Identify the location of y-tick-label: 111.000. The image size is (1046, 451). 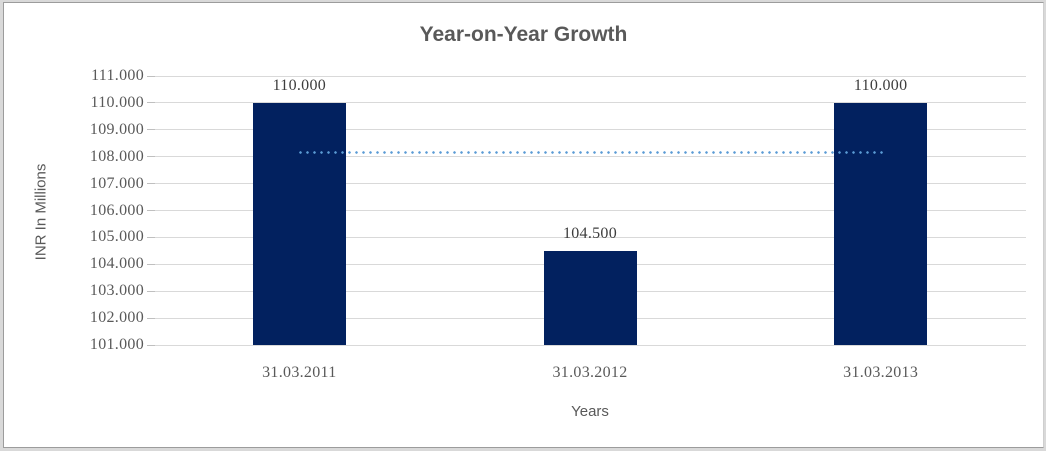
(117, 75).